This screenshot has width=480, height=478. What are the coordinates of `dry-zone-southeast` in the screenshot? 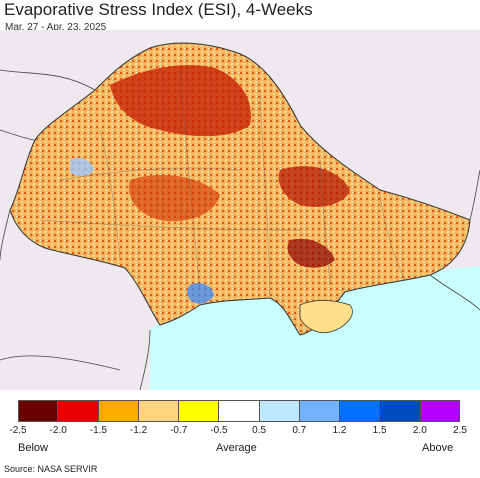 It's located at (311, 253).